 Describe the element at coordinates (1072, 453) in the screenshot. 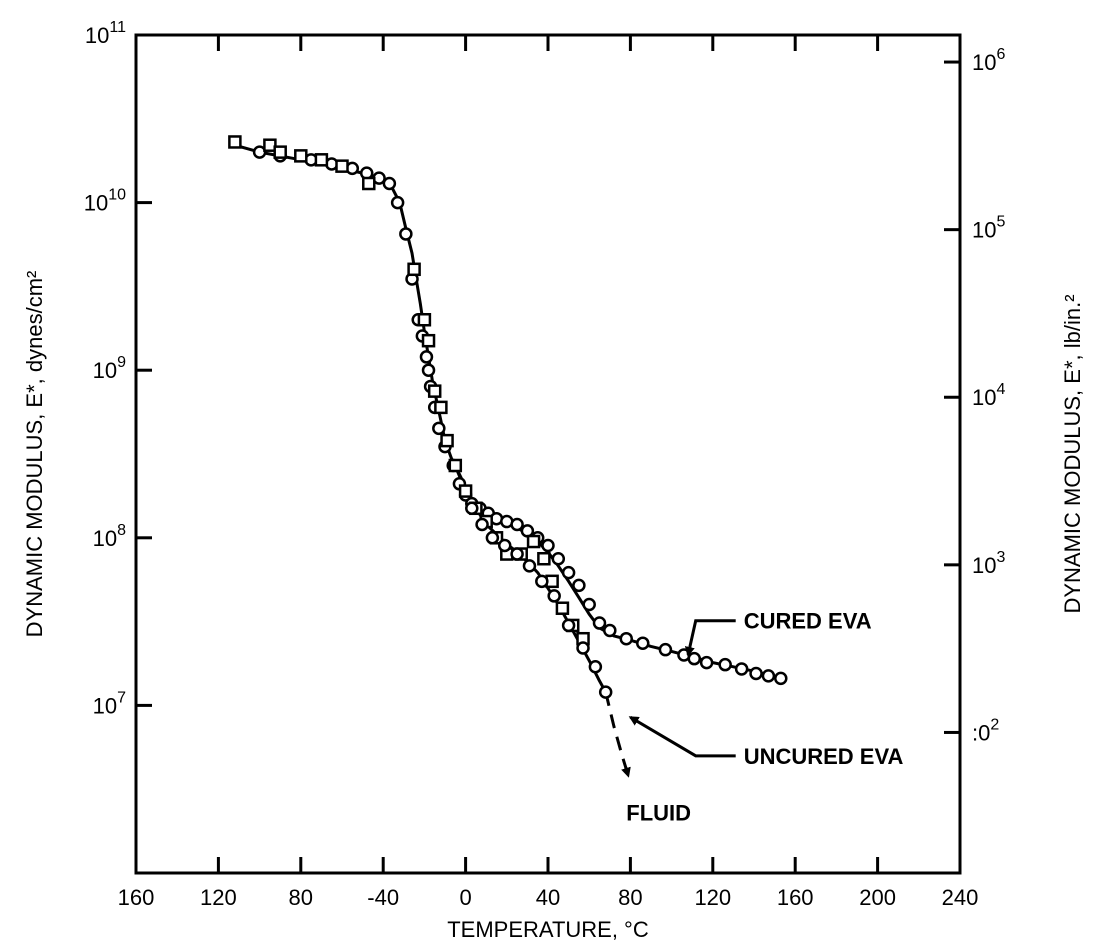

I see `y-right-axis-title: DYNAMIC MODULUS, E*, lb/in.²` at that location.